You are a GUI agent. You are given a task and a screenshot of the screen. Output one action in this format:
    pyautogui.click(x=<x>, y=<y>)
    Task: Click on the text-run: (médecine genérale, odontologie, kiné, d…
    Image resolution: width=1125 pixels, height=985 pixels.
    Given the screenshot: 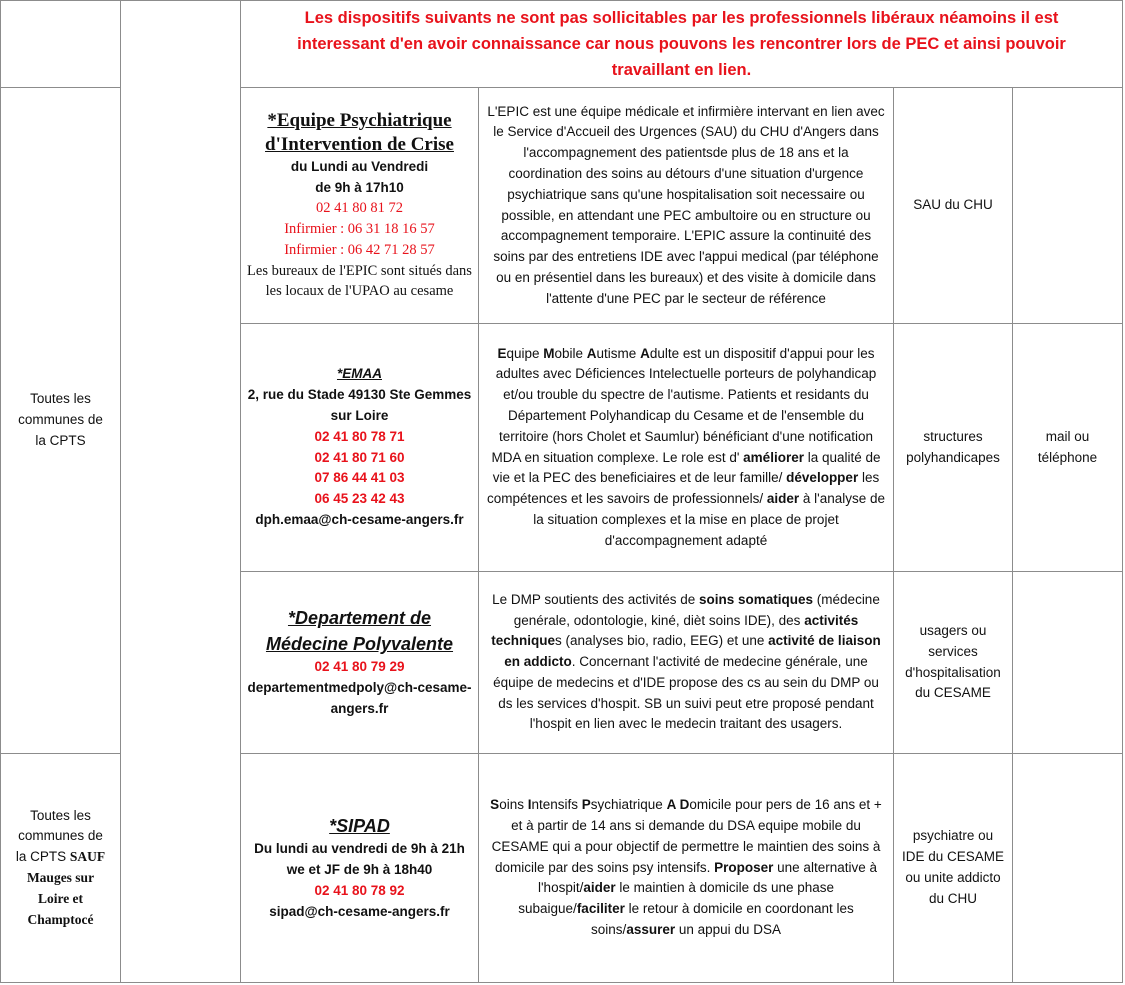 What is the action you would take?
    pyautogui.click(x=696, y=609)
    